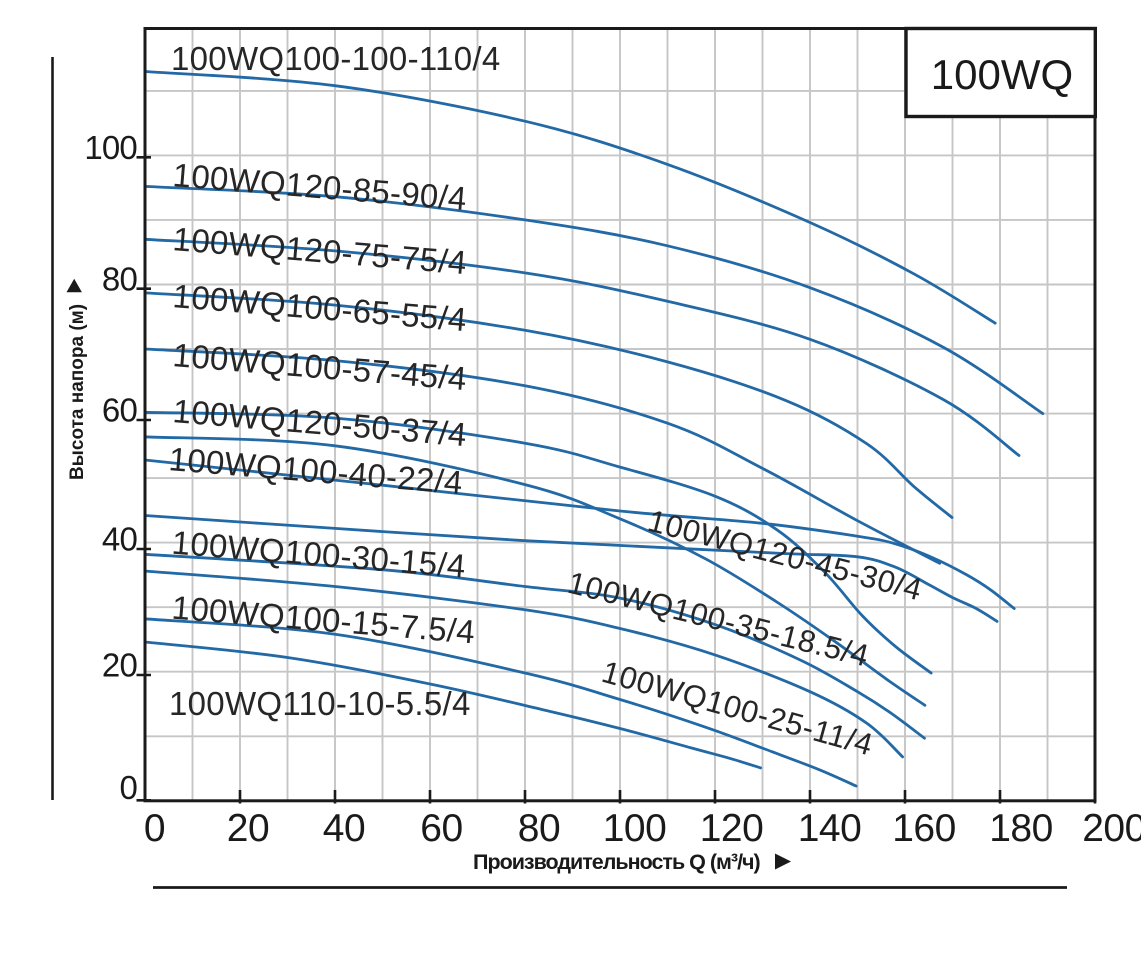 Image resolution: width=1141 pixels, height=968 pixels. Describe the element at coordinates (336, 58) in the screenshot. I see `svg-text: 100WQ100-100-110/4` at that location.